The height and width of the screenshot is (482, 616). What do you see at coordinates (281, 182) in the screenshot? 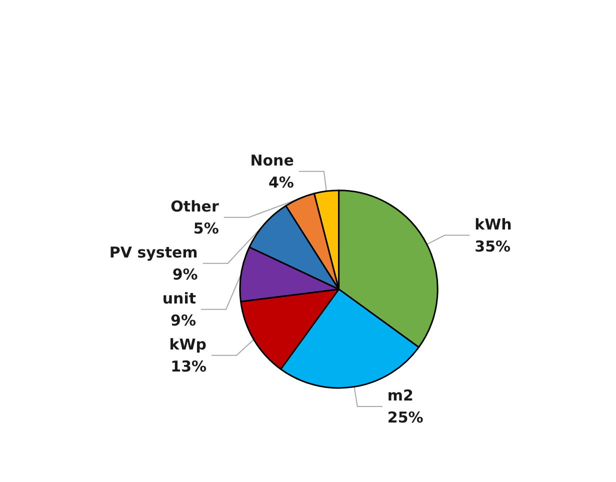
I see `data-label: 4%` at bounding box center [281, 182].